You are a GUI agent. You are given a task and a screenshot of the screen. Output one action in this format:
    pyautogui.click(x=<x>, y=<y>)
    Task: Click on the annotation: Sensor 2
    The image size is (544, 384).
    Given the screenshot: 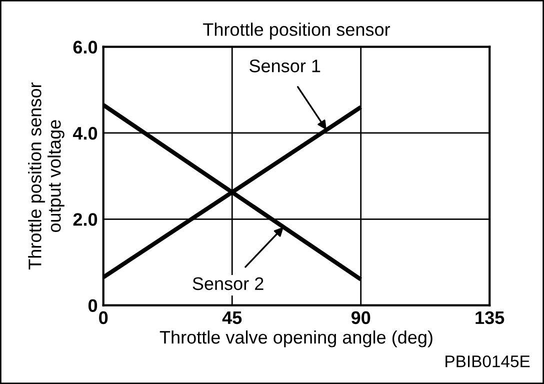 What is the action you would take?
    pyautogui.click(x=228, y=283)
    